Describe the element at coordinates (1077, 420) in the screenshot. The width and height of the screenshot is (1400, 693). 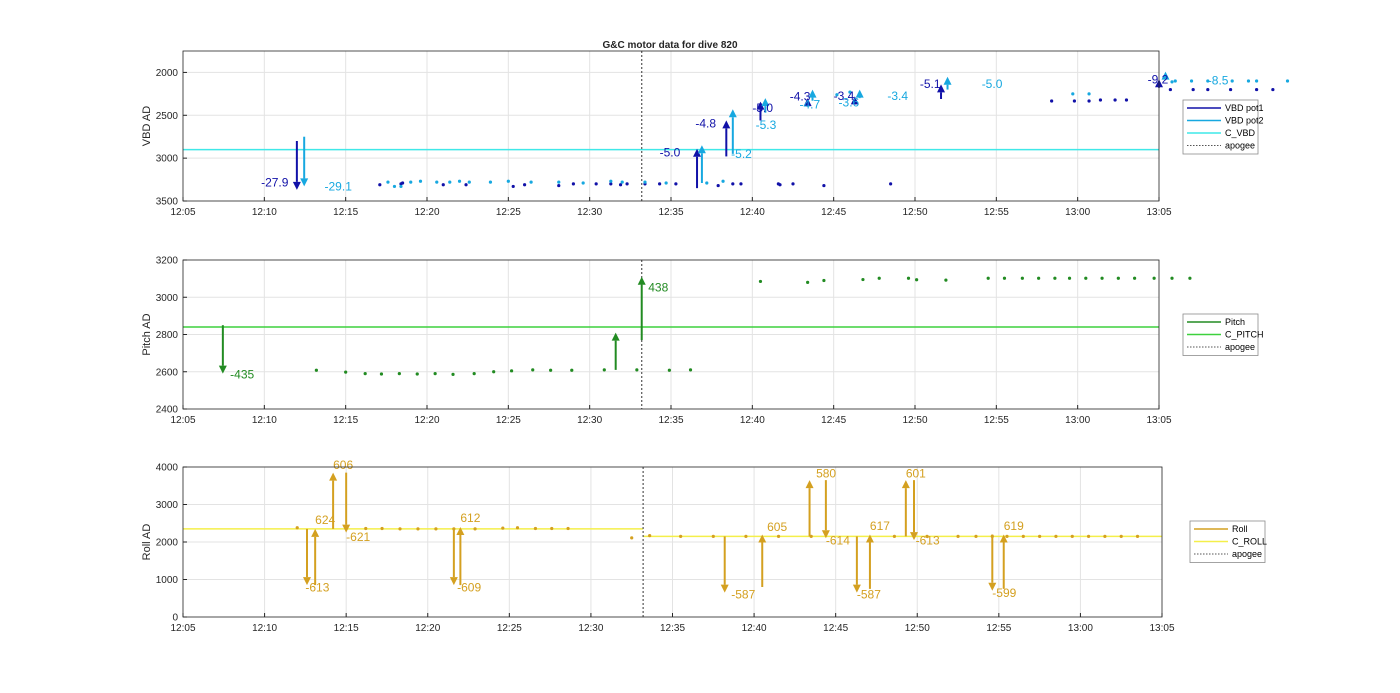
I see `pitch-xtick-label: 13:00` at that location.